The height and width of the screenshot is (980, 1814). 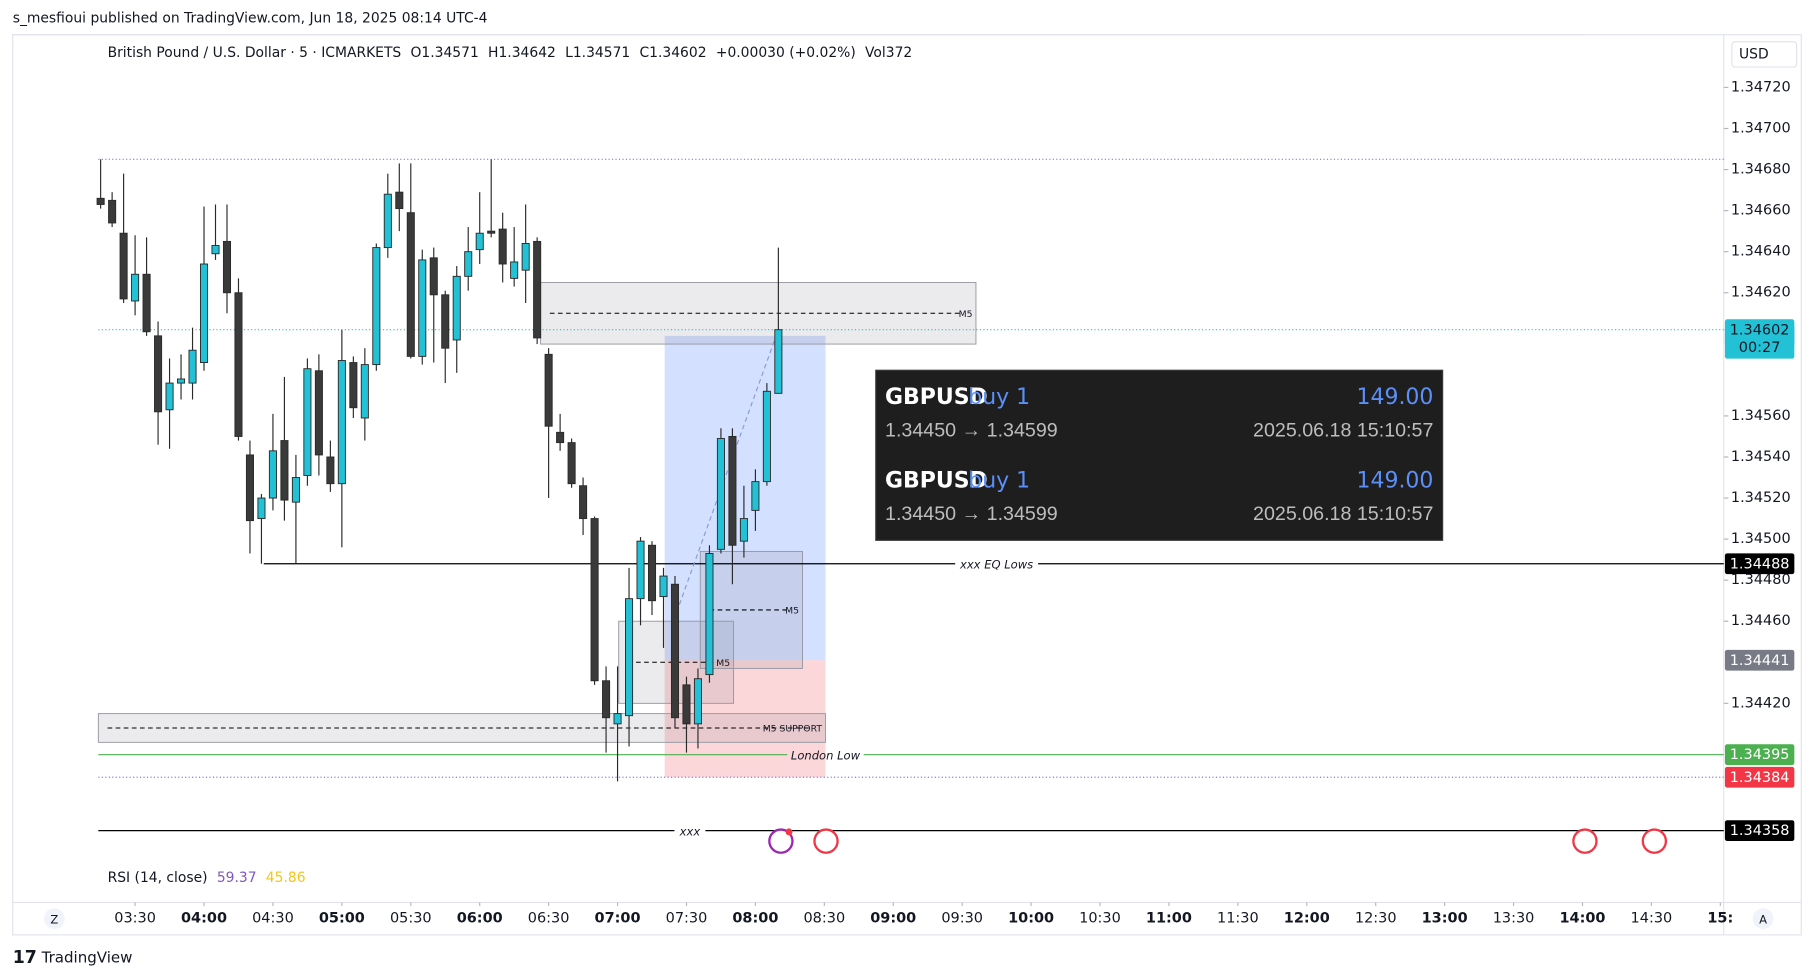 I want to click on x-tick-label: 12:00, so click(x=1307, y=919).